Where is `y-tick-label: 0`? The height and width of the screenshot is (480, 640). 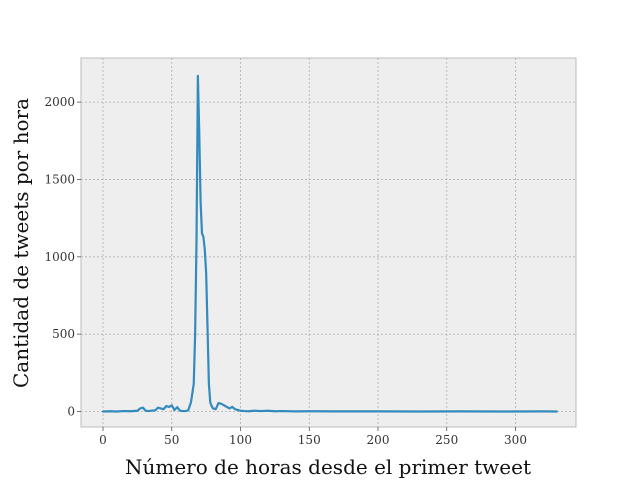
y-tick-label: 0 is located at coordinates (71, 412).